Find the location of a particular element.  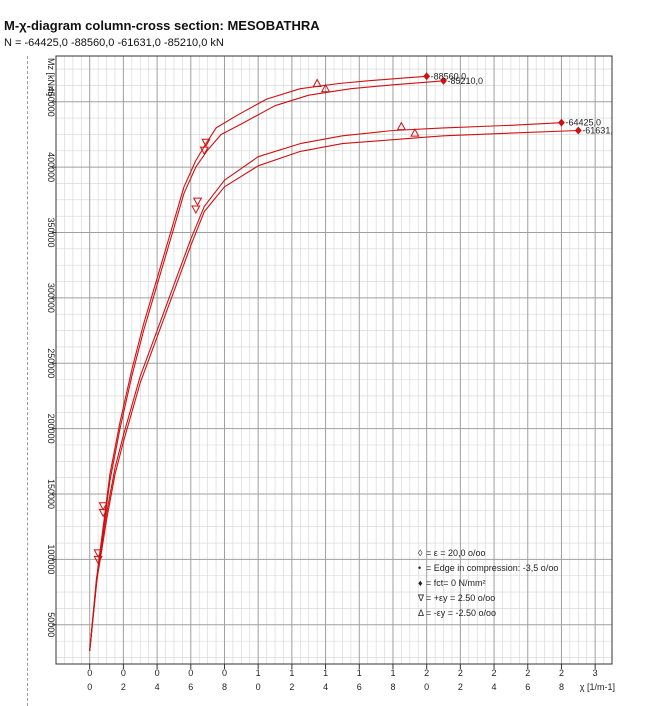

y-tick-label: 200000 is located at coordinates (51, 429).